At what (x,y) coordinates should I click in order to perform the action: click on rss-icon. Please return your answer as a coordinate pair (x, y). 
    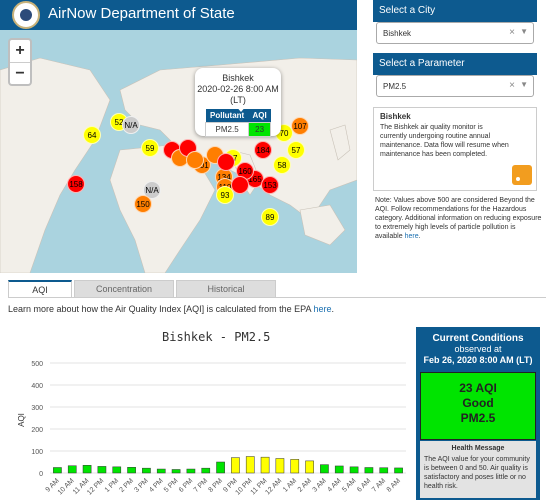
    Looking at the image, I should click on (522, 175).